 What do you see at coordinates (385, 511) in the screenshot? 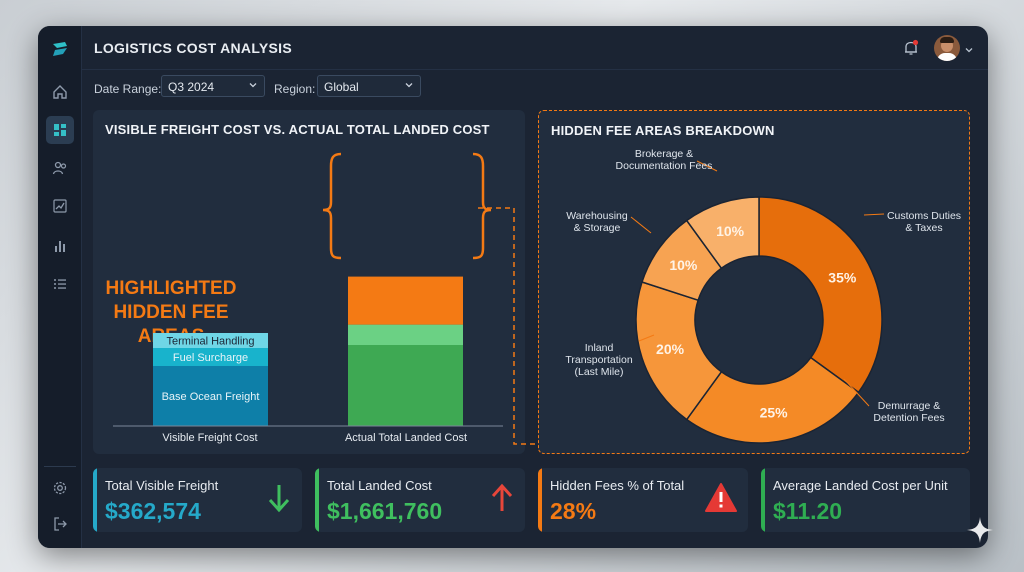
I see `kpi-value: $1,661,760` at bounding box center [385, 511].